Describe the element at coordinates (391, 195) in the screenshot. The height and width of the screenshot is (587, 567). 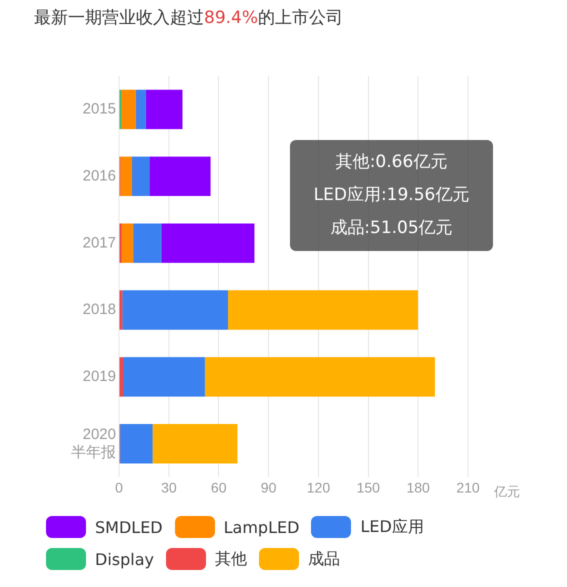
I see `annotation: LED应用:19.56亿元` at that location.